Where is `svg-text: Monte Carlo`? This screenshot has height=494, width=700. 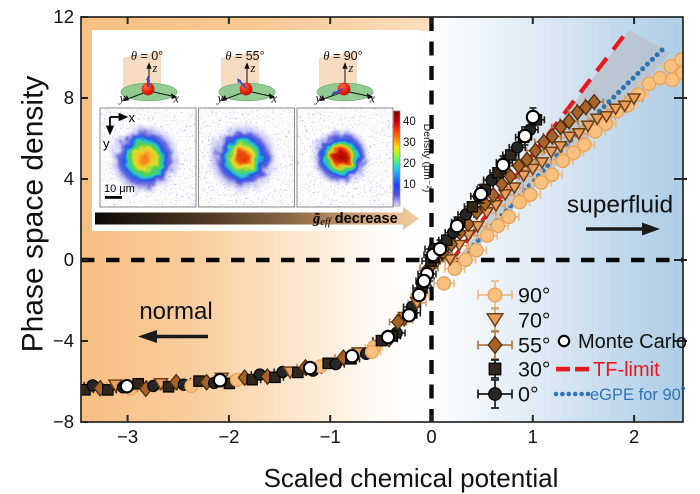
svg-text: Monte Carlo is located at coordinates (632, 342).